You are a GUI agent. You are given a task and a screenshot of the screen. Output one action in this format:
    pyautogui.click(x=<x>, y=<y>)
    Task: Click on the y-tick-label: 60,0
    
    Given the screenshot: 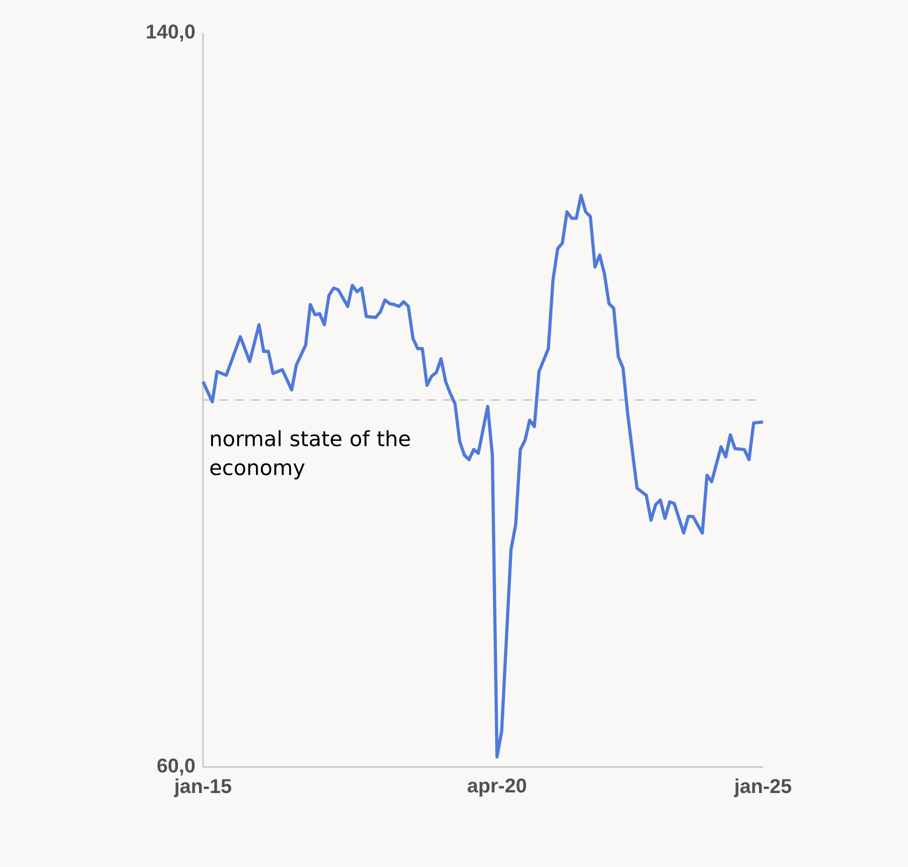 What is the action you would take?
    pyautogui.click(x=176, y=767)
    